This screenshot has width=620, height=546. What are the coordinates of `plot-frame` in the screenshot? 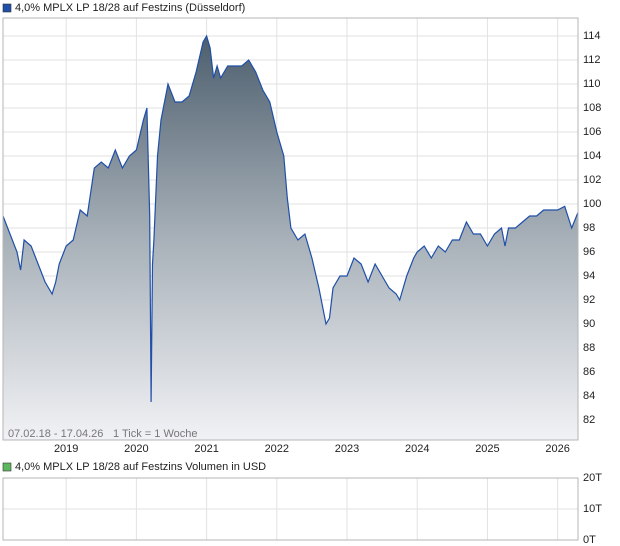 It's located at (290, 509).